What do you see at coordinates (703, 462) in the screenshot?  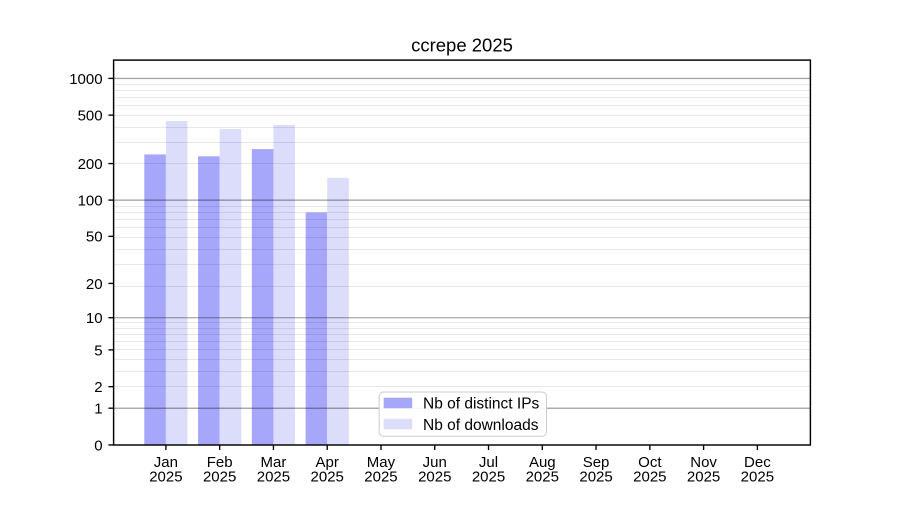 I see `svg-text: Nov` at bounding box center [703, 462].